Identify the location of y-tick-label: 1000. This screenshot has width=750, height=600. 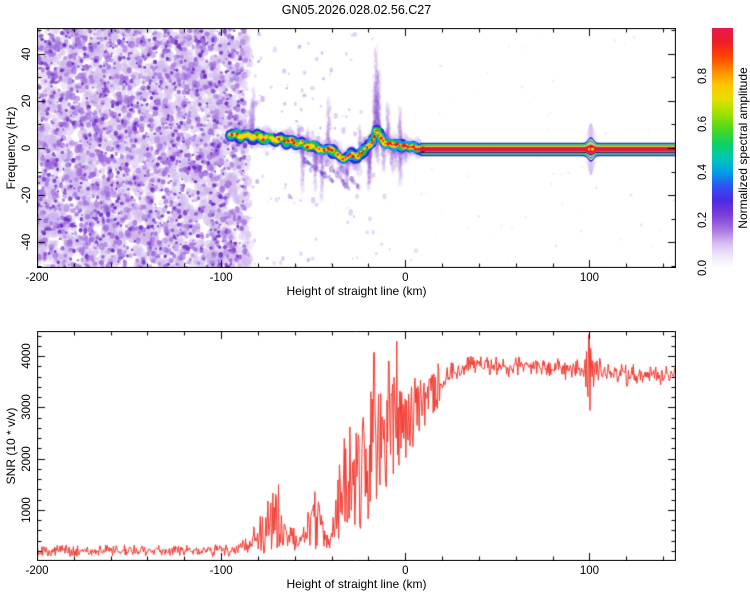
(27, 509).